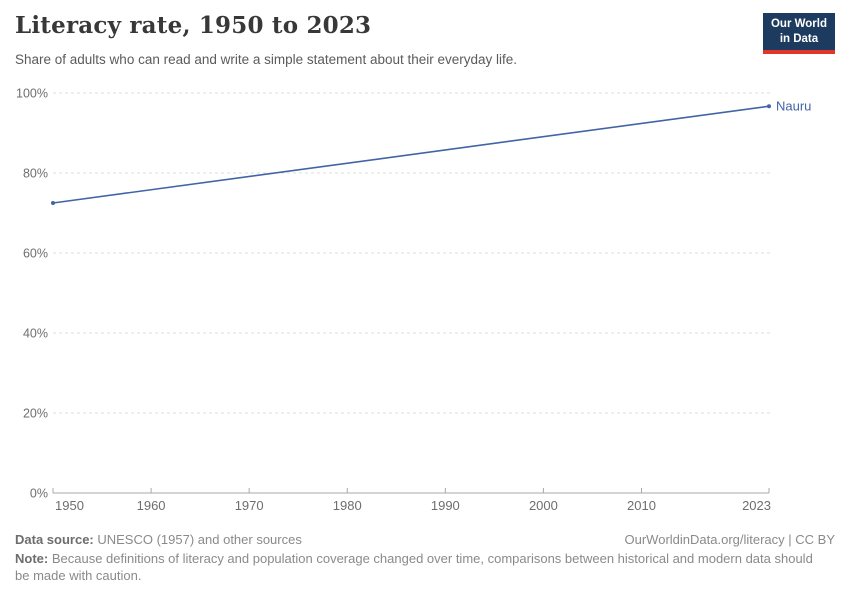 The image size is (850, 600). What do you see at coordinates (793, 106) in the screenshot?
I see `series-end-label: Nauru` at bounding box center [793, 106].